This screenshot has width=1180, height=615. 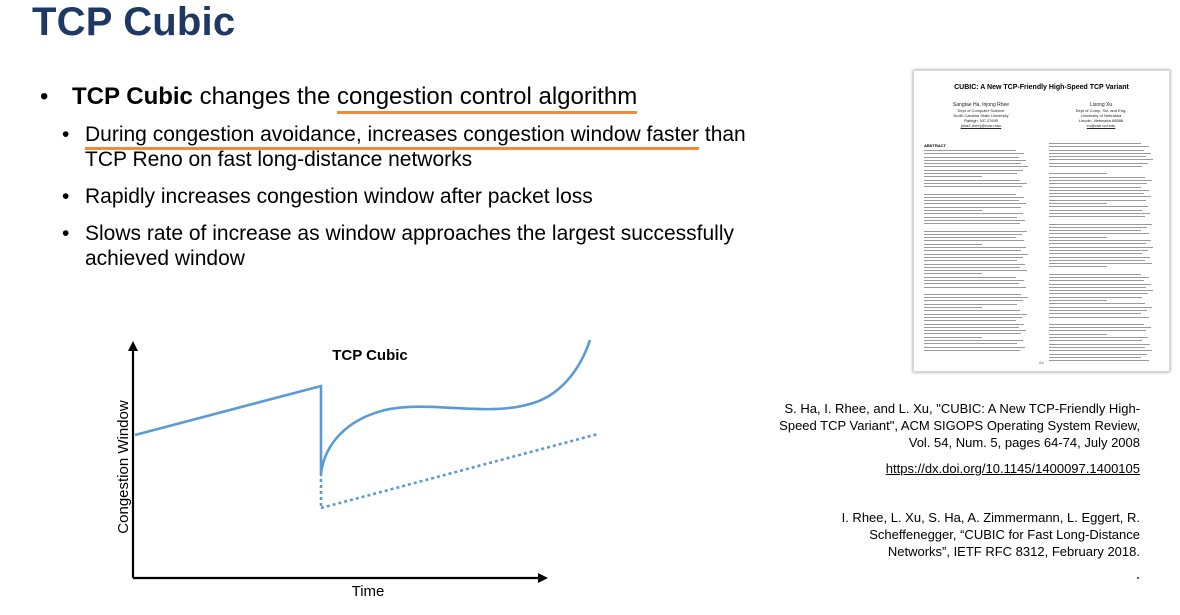 I want to click on paper-author-1-univ: North Carolina State University, so click(x=981, y=115).